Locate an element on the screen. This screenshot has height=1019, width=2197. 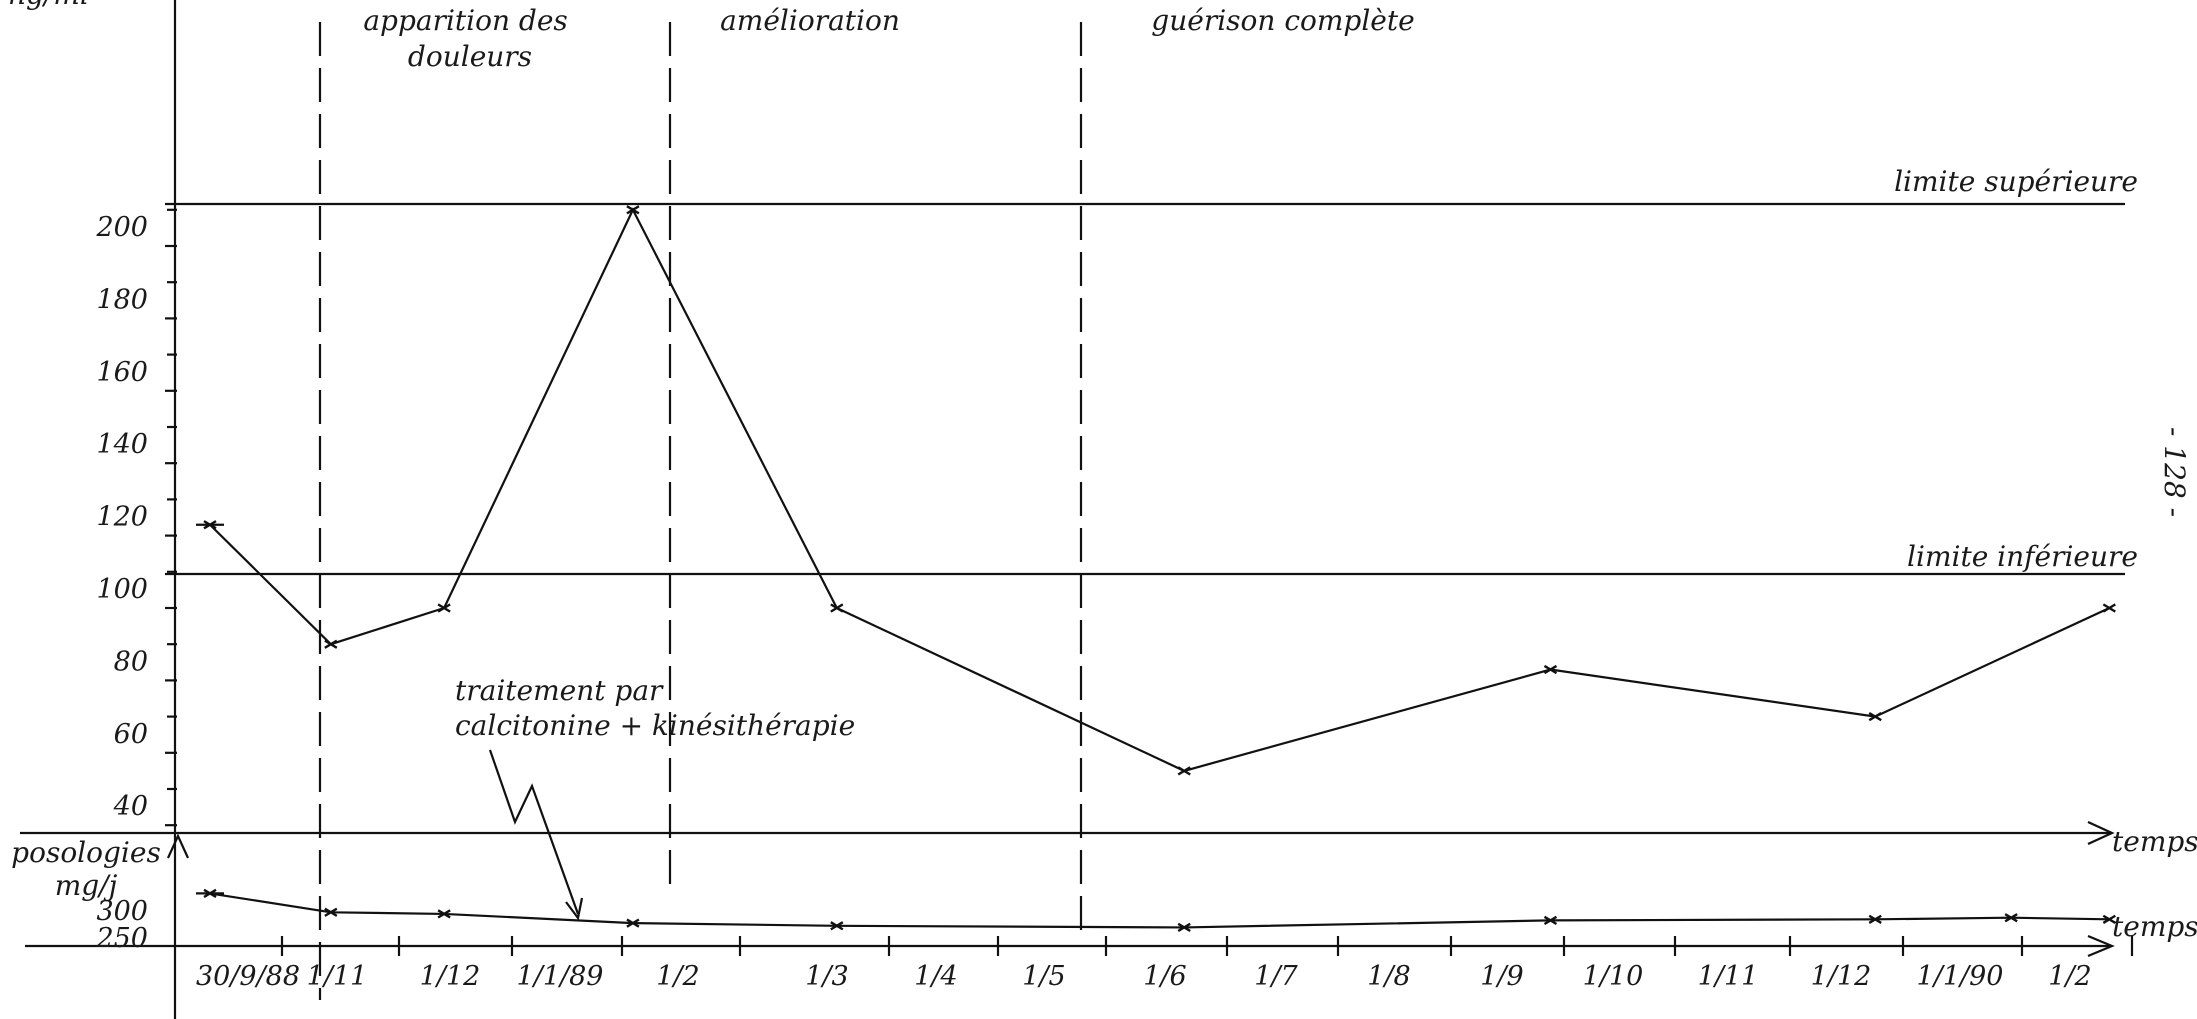
y-tick-label: 180 is located at coordinates (122, 299).